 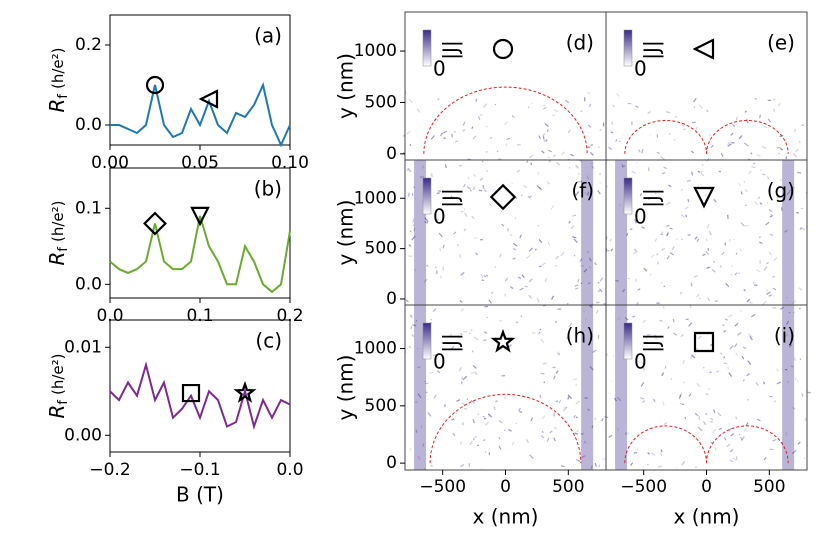 What do you see at coordinates (442, 487) in the screenshot?
I see `x-tick-label: −500` at bounding box center [442, 487].